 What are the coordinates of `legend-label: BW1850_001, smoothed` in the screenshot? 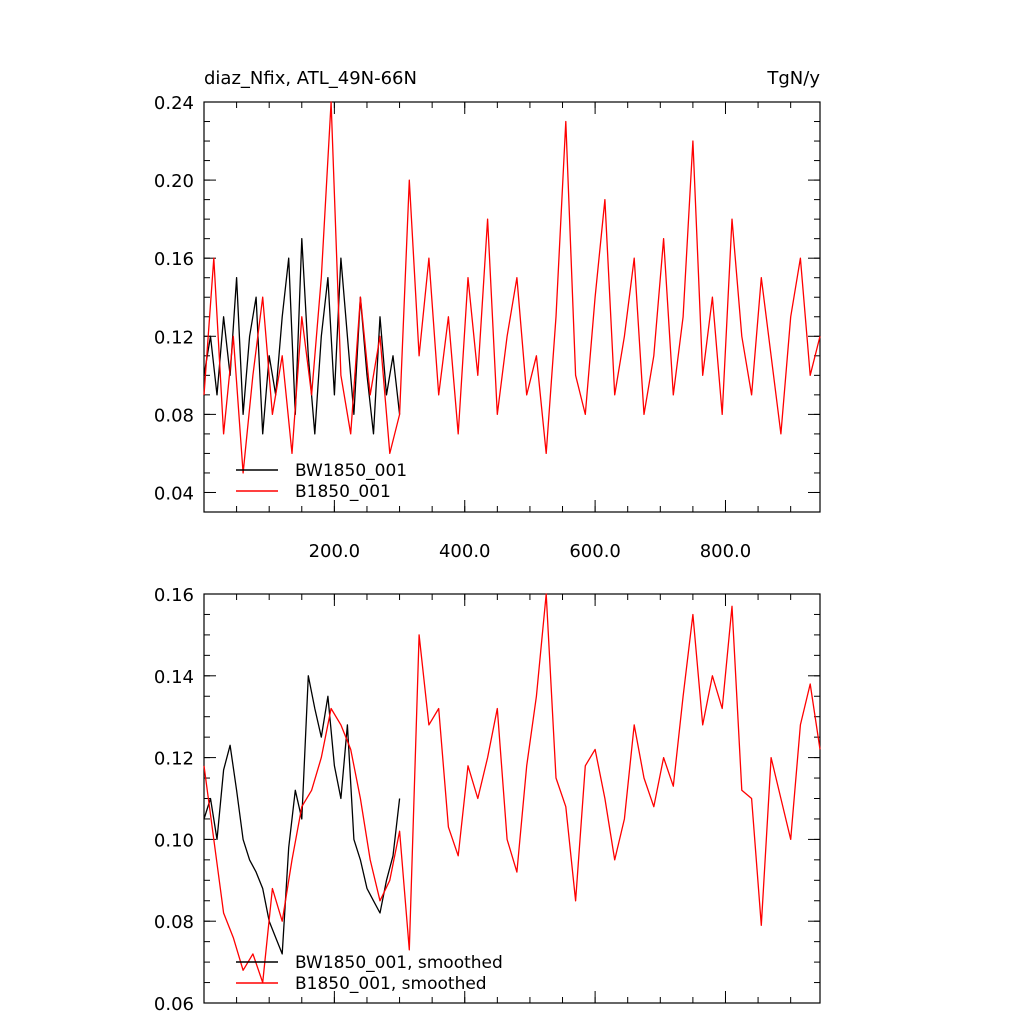 It's located at (399, 963).